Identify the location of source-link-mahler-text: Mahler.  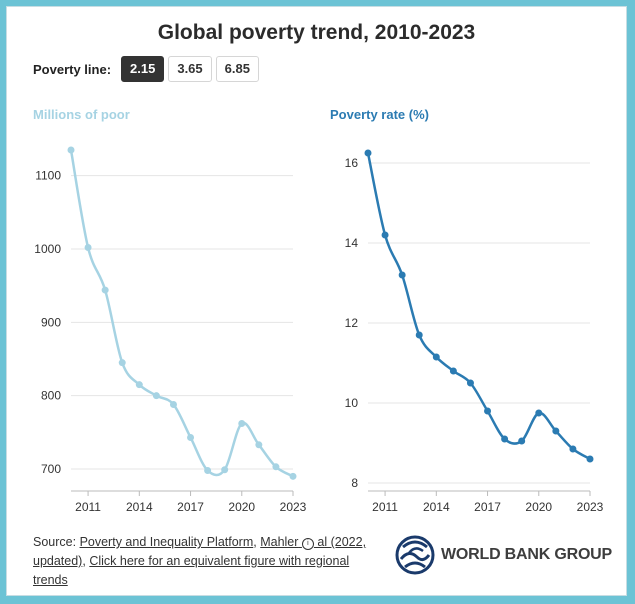
(279, 542).